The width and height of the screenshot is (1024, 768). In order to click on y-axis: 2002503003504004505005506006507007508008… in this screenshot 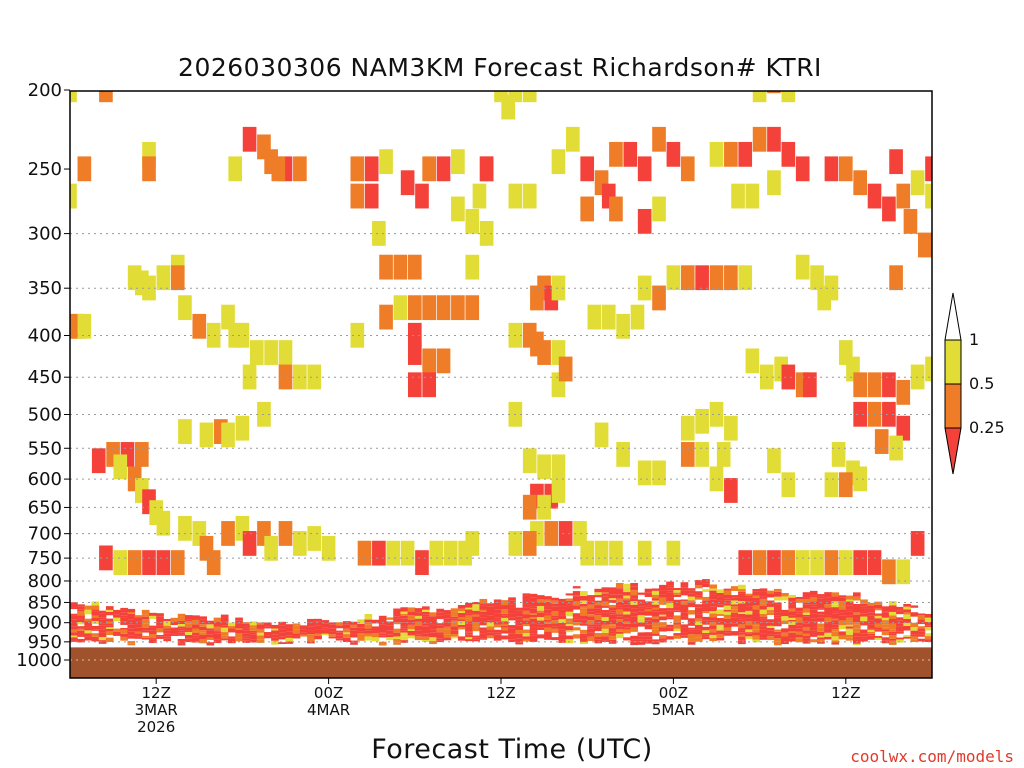, I will do `click(43, 375)`.